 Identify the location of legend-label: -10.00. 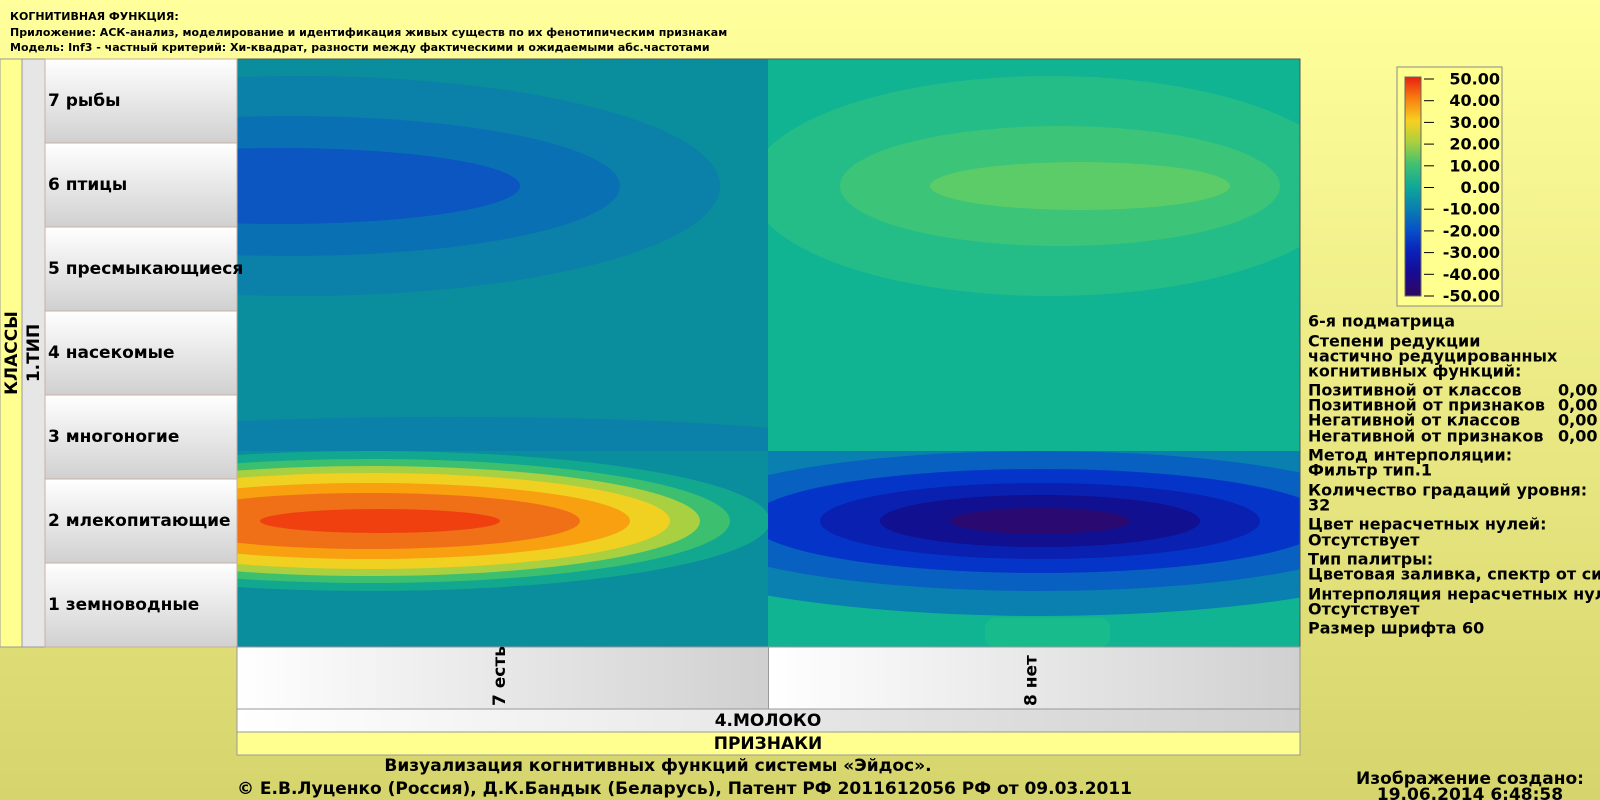
(1471, 209).